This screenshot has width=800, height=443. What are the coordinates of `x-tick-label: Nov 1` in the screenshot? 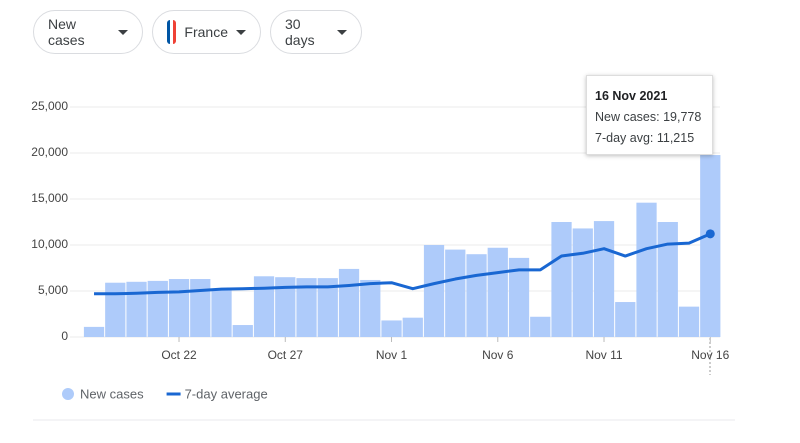 It's located at (392, 355).